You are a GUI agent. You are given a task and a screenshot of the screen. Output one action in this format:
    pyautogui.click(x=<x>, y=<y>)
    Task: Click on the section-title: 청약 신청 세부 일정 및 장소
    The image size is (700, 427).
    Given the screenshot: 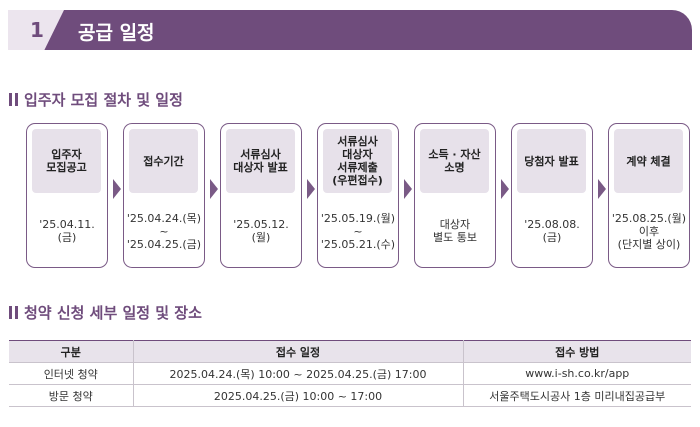 What is the action you would take?
    pyautogui.click(x=113, y=312)
    